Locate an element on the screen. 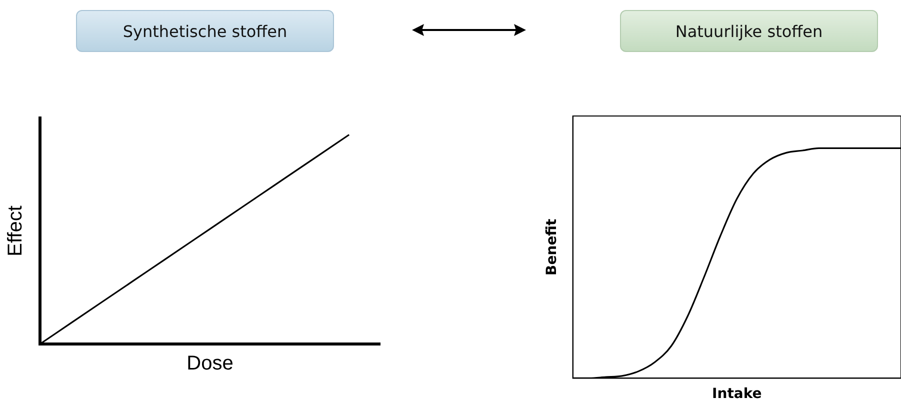 Image resolution: width=901 pixels, height=417 pixels. chart-title: Natuurlijke stoffen is located at coordinates (749, 31).